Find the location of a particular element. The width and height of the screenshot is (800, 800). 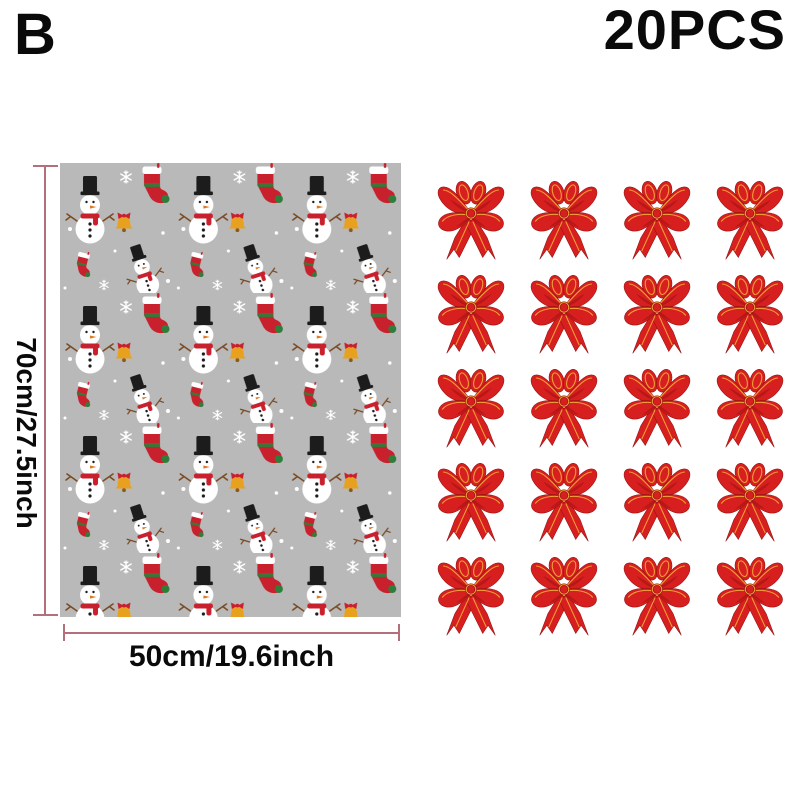

quantity-label: 20PCS is located at coordinates (694, 30).